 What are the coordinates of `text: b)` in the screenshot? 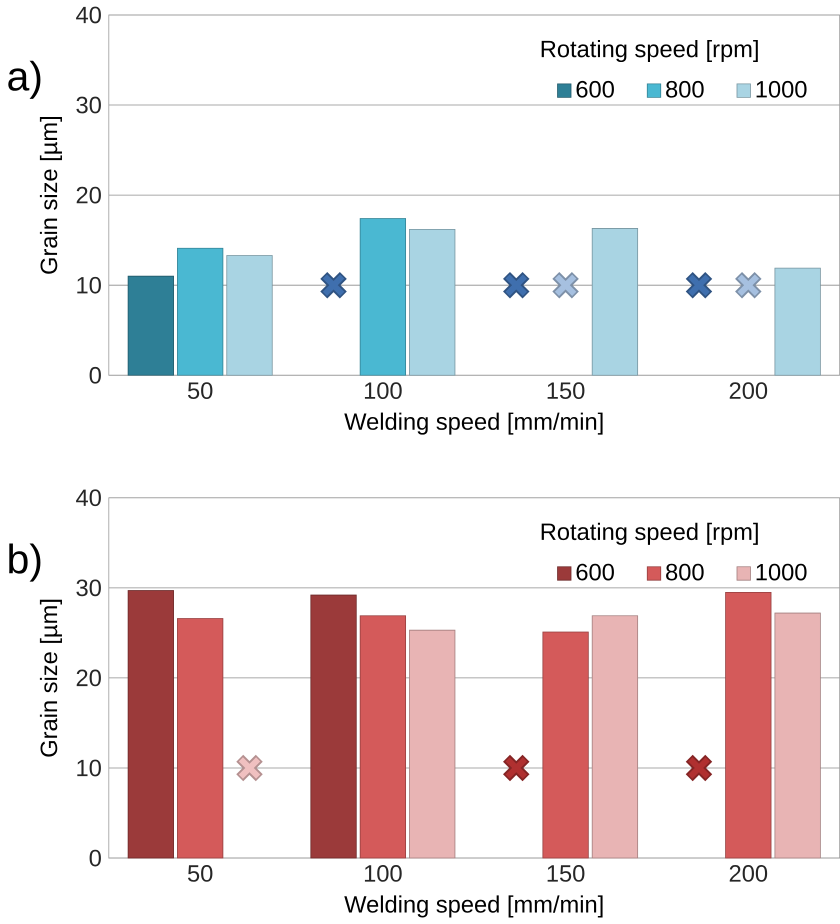 It's located at (24, 563).